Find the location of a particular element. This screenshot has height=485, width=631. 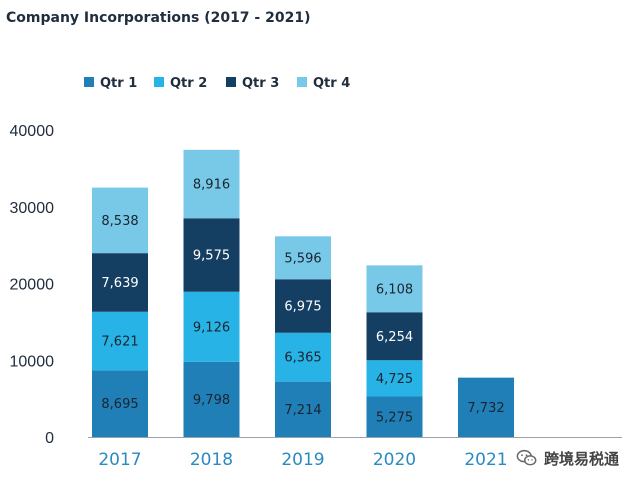

data-label-2018-q3: 9,575 is located at coordinates (211, 256).